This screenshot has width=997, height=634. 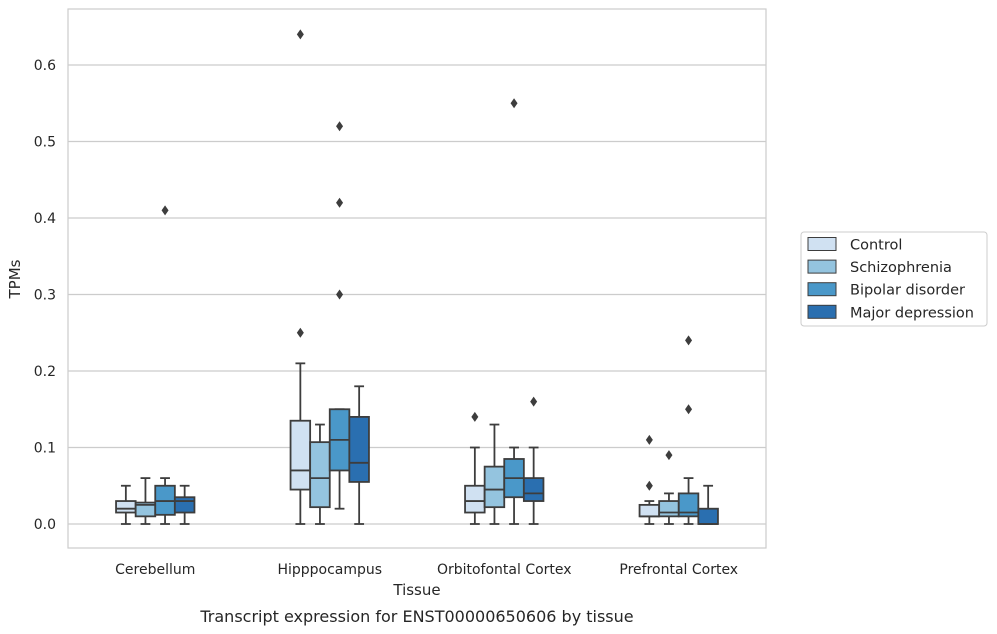 I want to click on x-tick-label: Prefrontal Cortex, so click(x=678, y=570).